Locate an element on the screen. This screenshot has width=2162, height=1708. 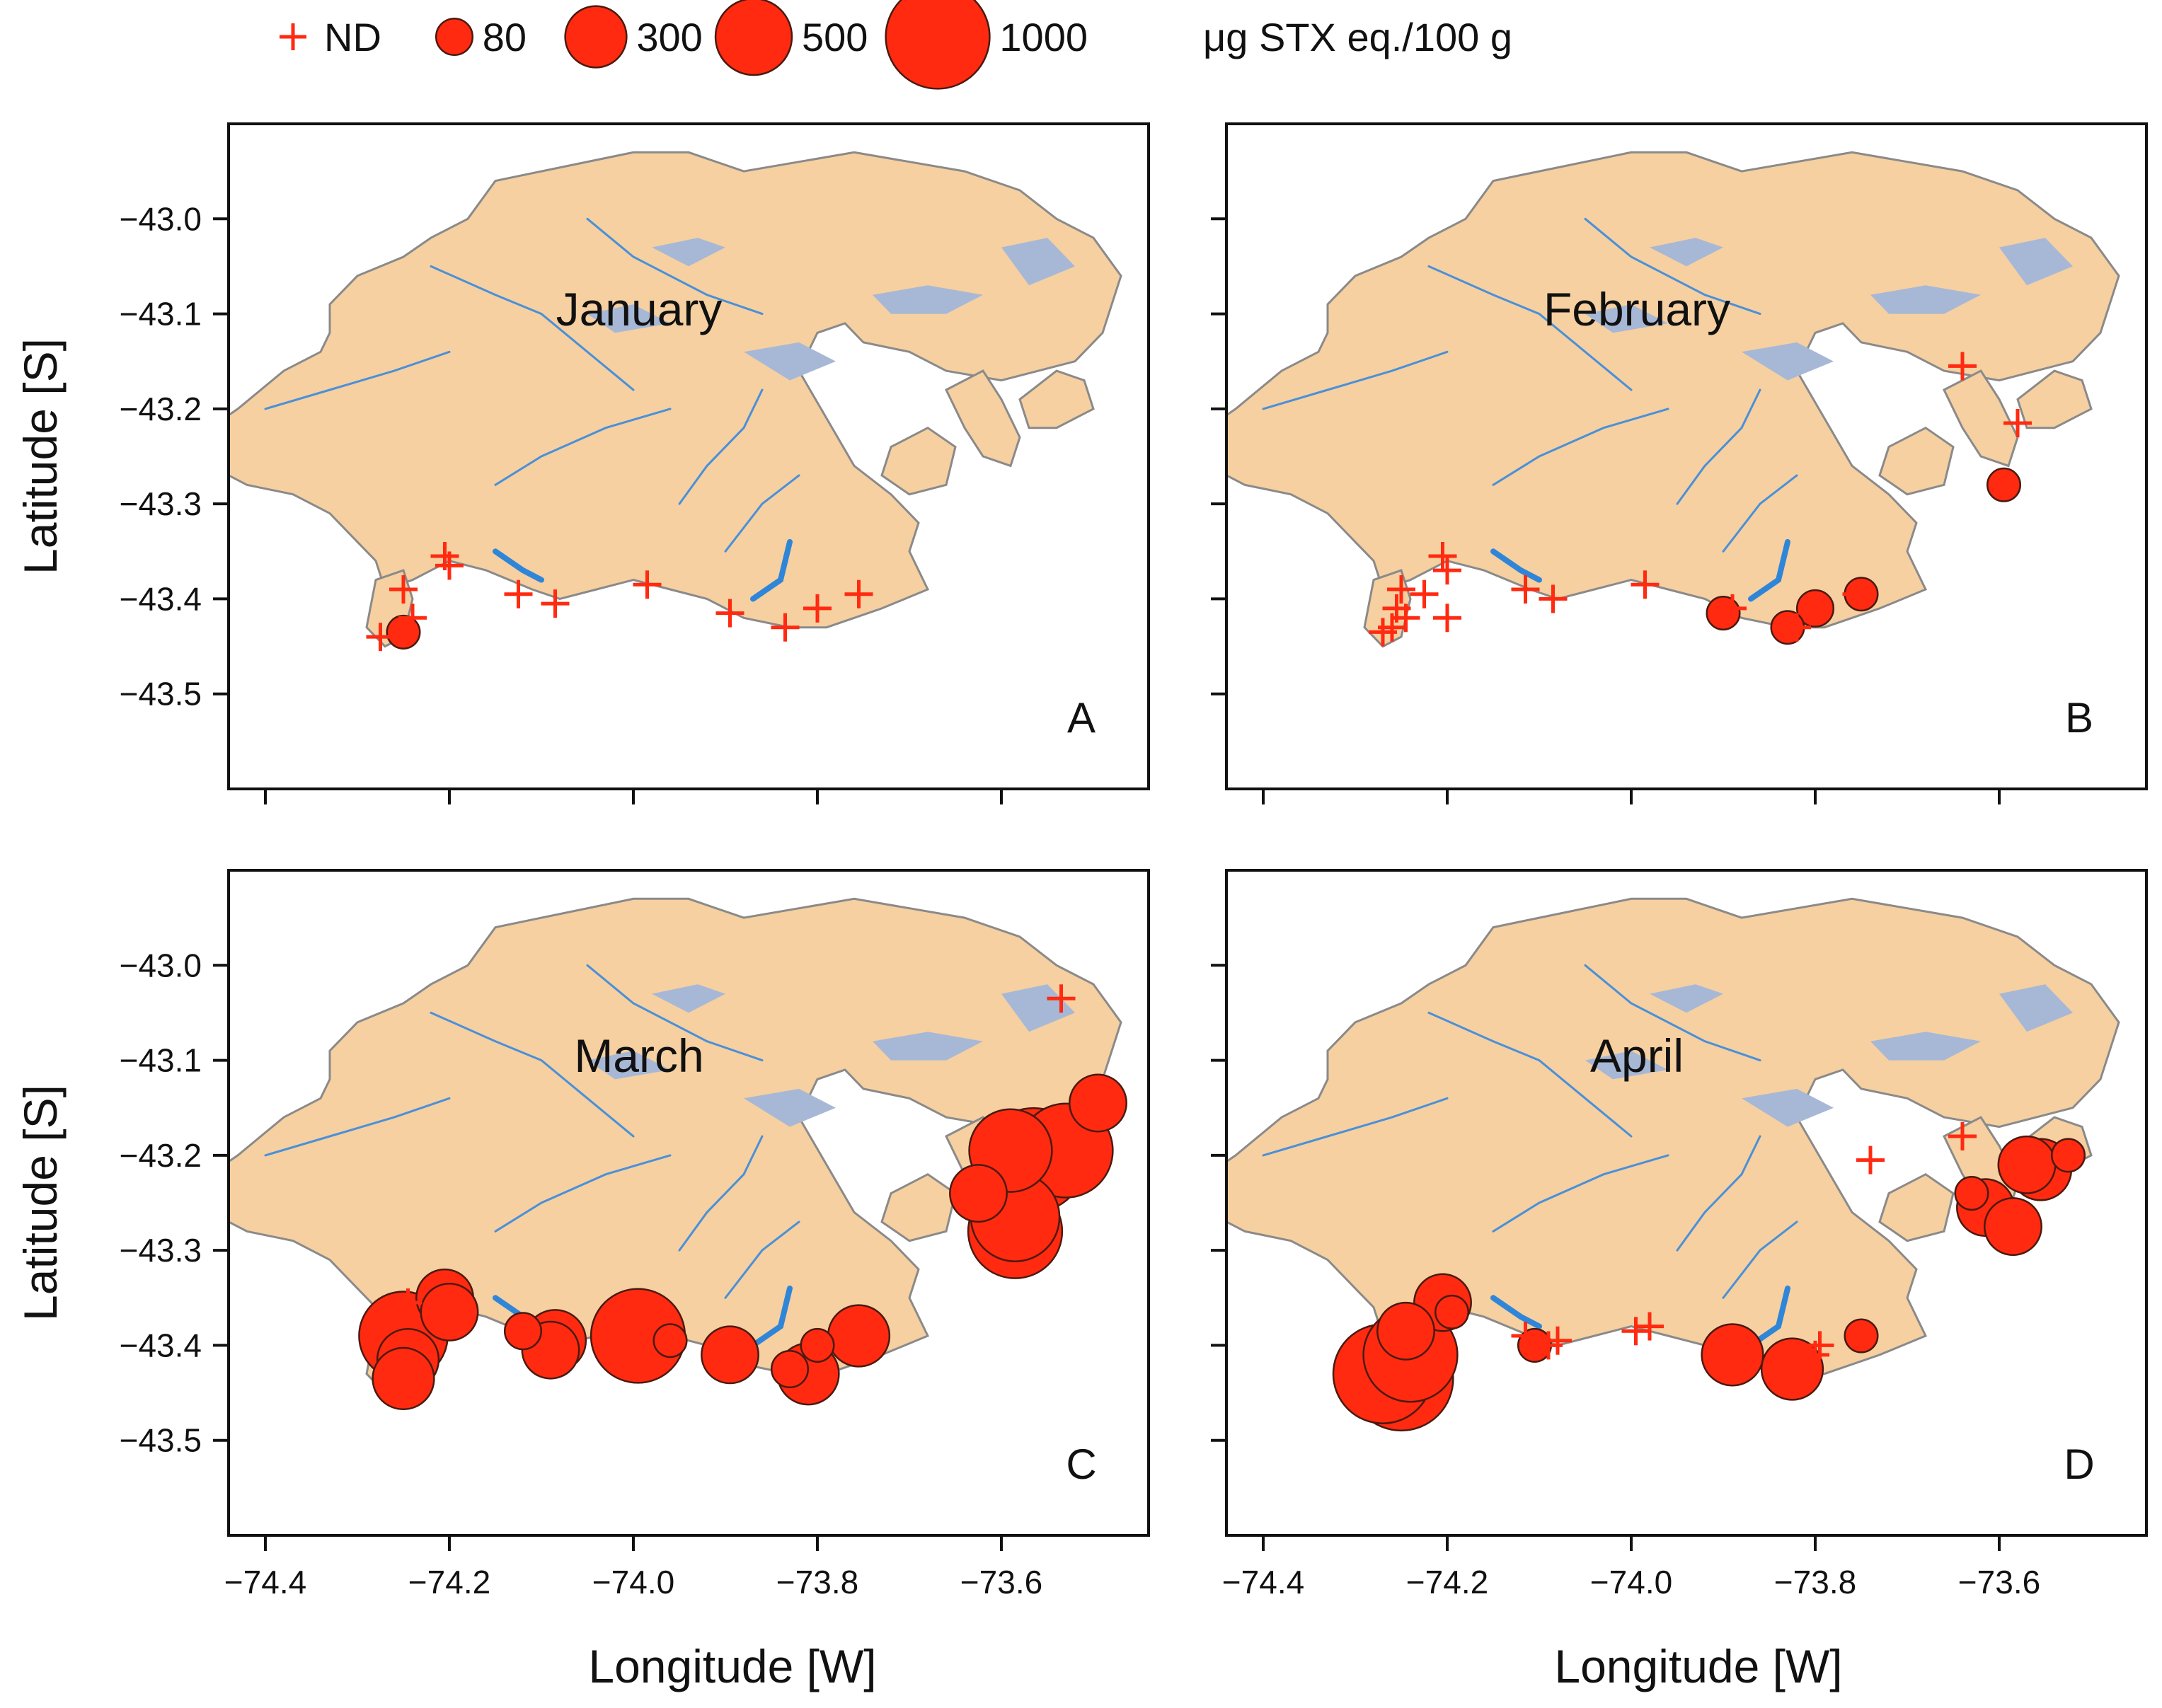
y-tick-label: −43.0 is located at coordinates (161, 965).